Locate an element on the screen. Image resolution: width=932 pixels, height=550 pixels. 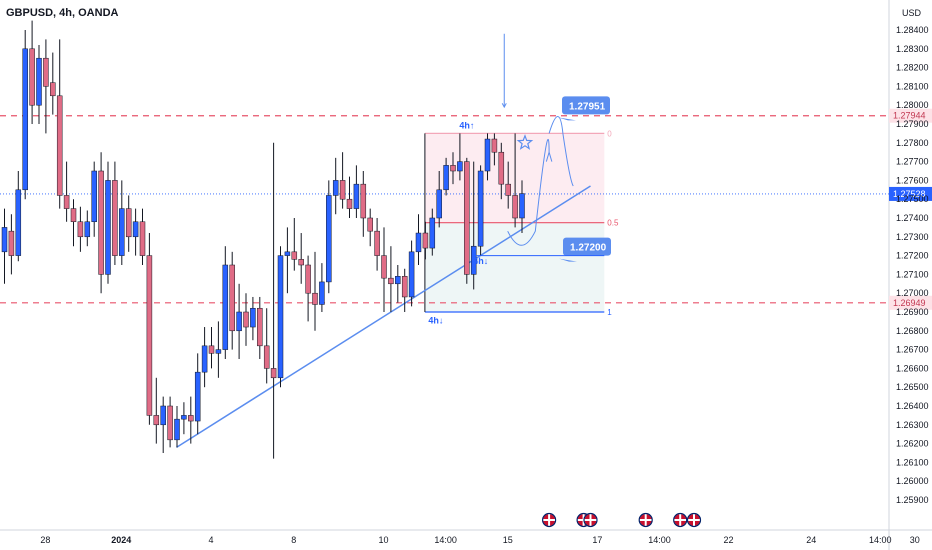
economic-events is located at coordinates (621, 520).